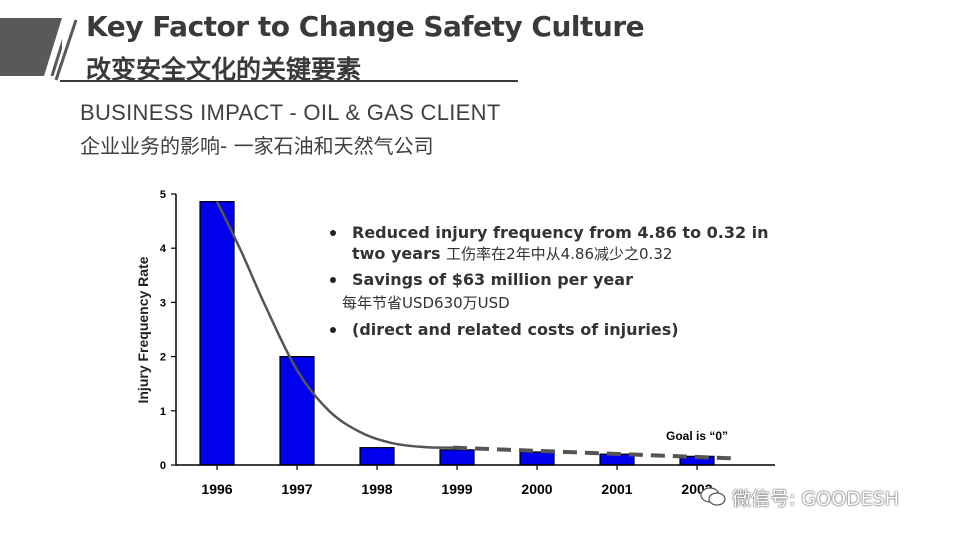 The height and width of the screenshot is (540, 960). What do you see at coordinates (289, 81) in the screenshot?
I see `title-divider` at bounding box center [289, 81].